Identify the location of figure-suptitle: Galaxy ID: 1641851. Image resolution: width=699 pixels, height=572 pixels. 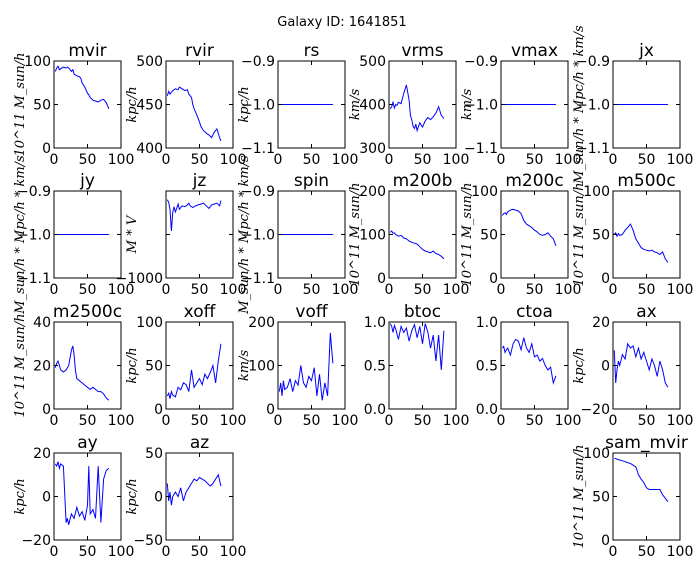
(341, 22).